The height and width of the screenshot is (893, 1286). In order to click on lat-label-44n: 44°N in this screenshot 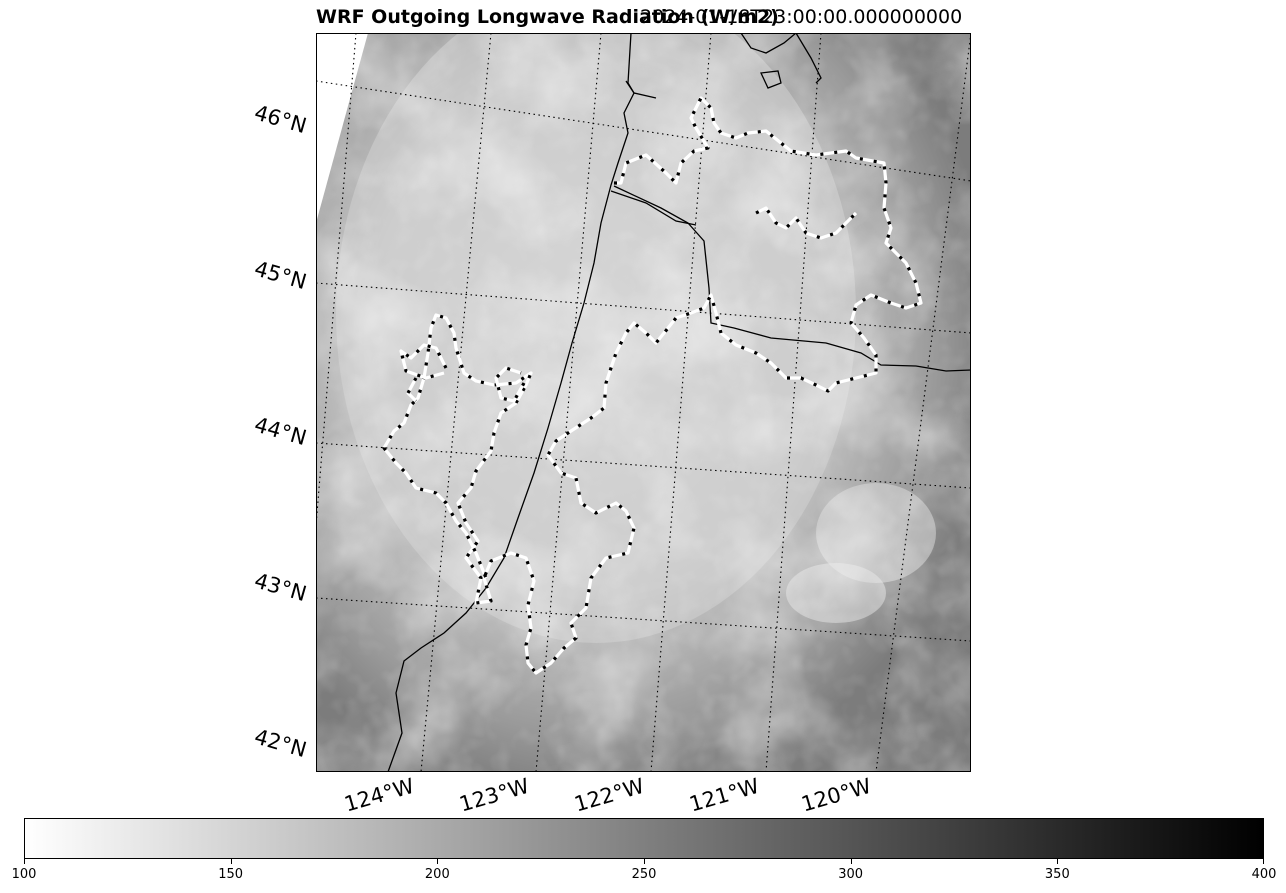, I will do `click(280, 431)`.